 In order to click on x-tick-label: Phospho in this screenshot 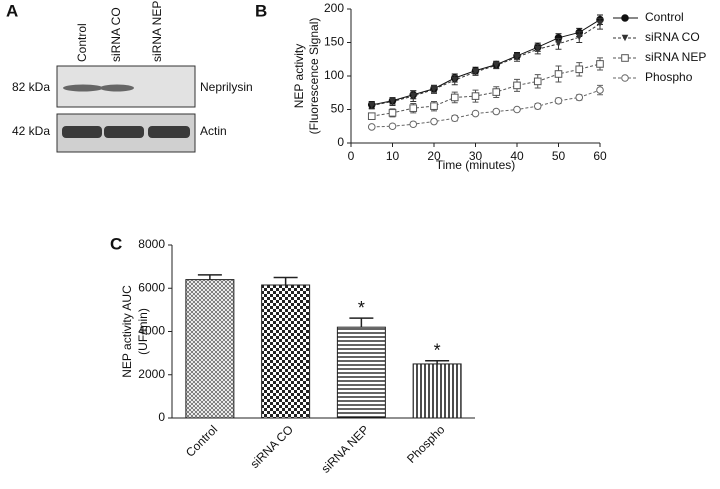, I will do `click(426, 444)`.